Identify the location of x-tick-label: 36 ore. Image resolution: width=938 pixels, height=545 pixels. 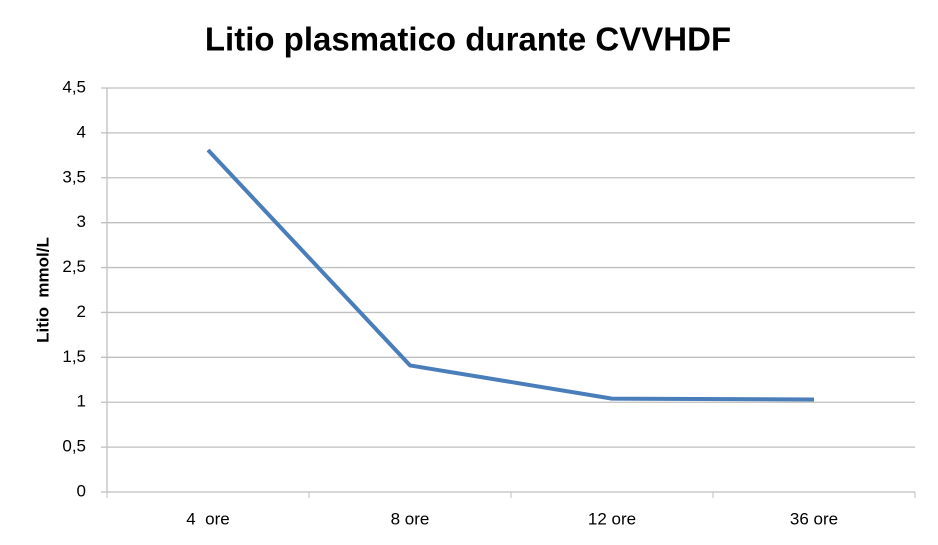
(814, 518).